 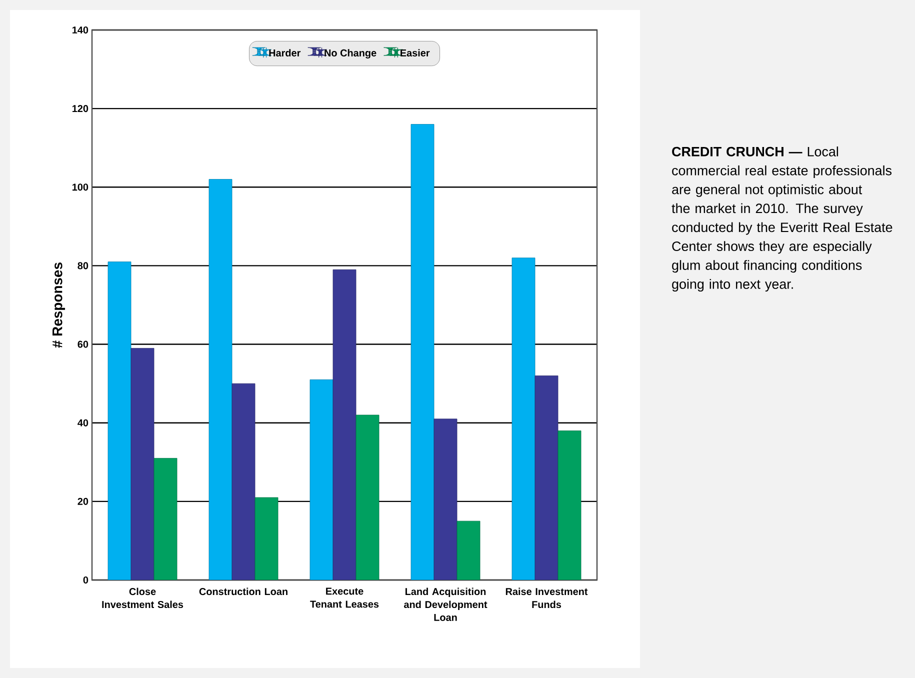 What do you see at coordinates (83, 266) in the screenshot?
I see `y-tick-label: 80` at bounding box center [83, 266].